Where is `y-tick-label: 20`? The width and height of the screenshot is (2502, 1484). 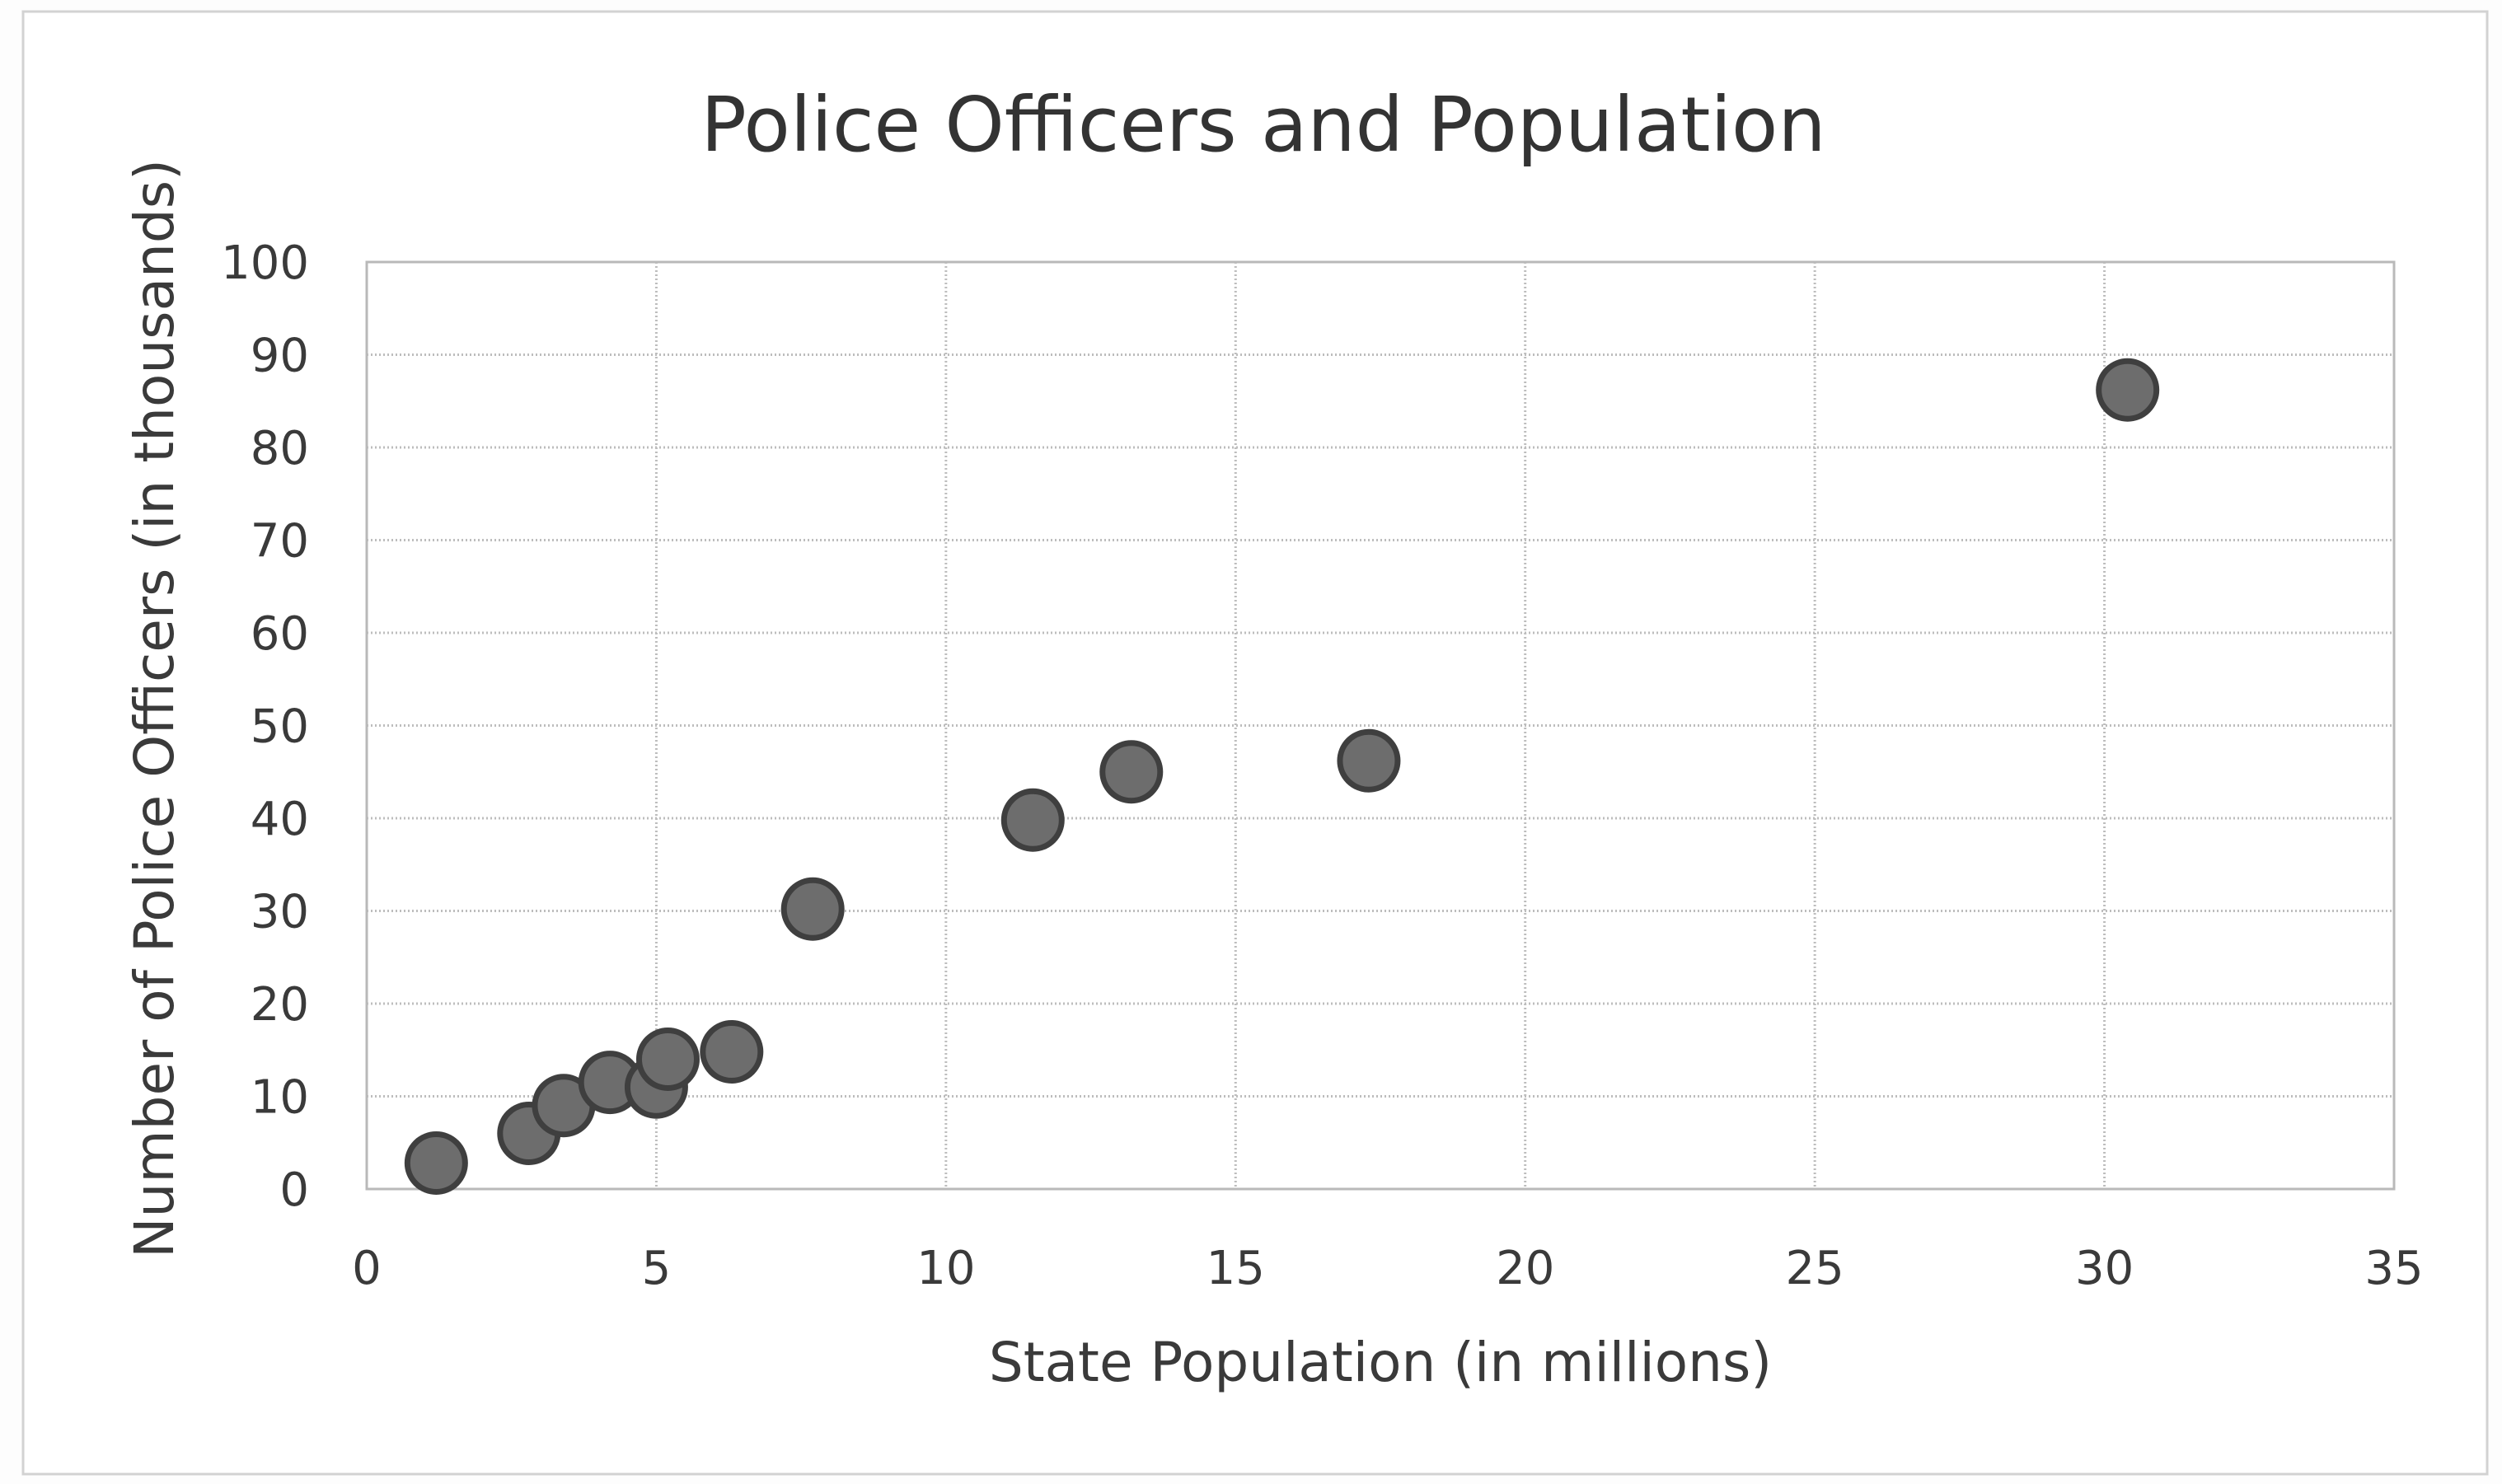
y-tick-label: 20 is located at coordinates (280, 1005).